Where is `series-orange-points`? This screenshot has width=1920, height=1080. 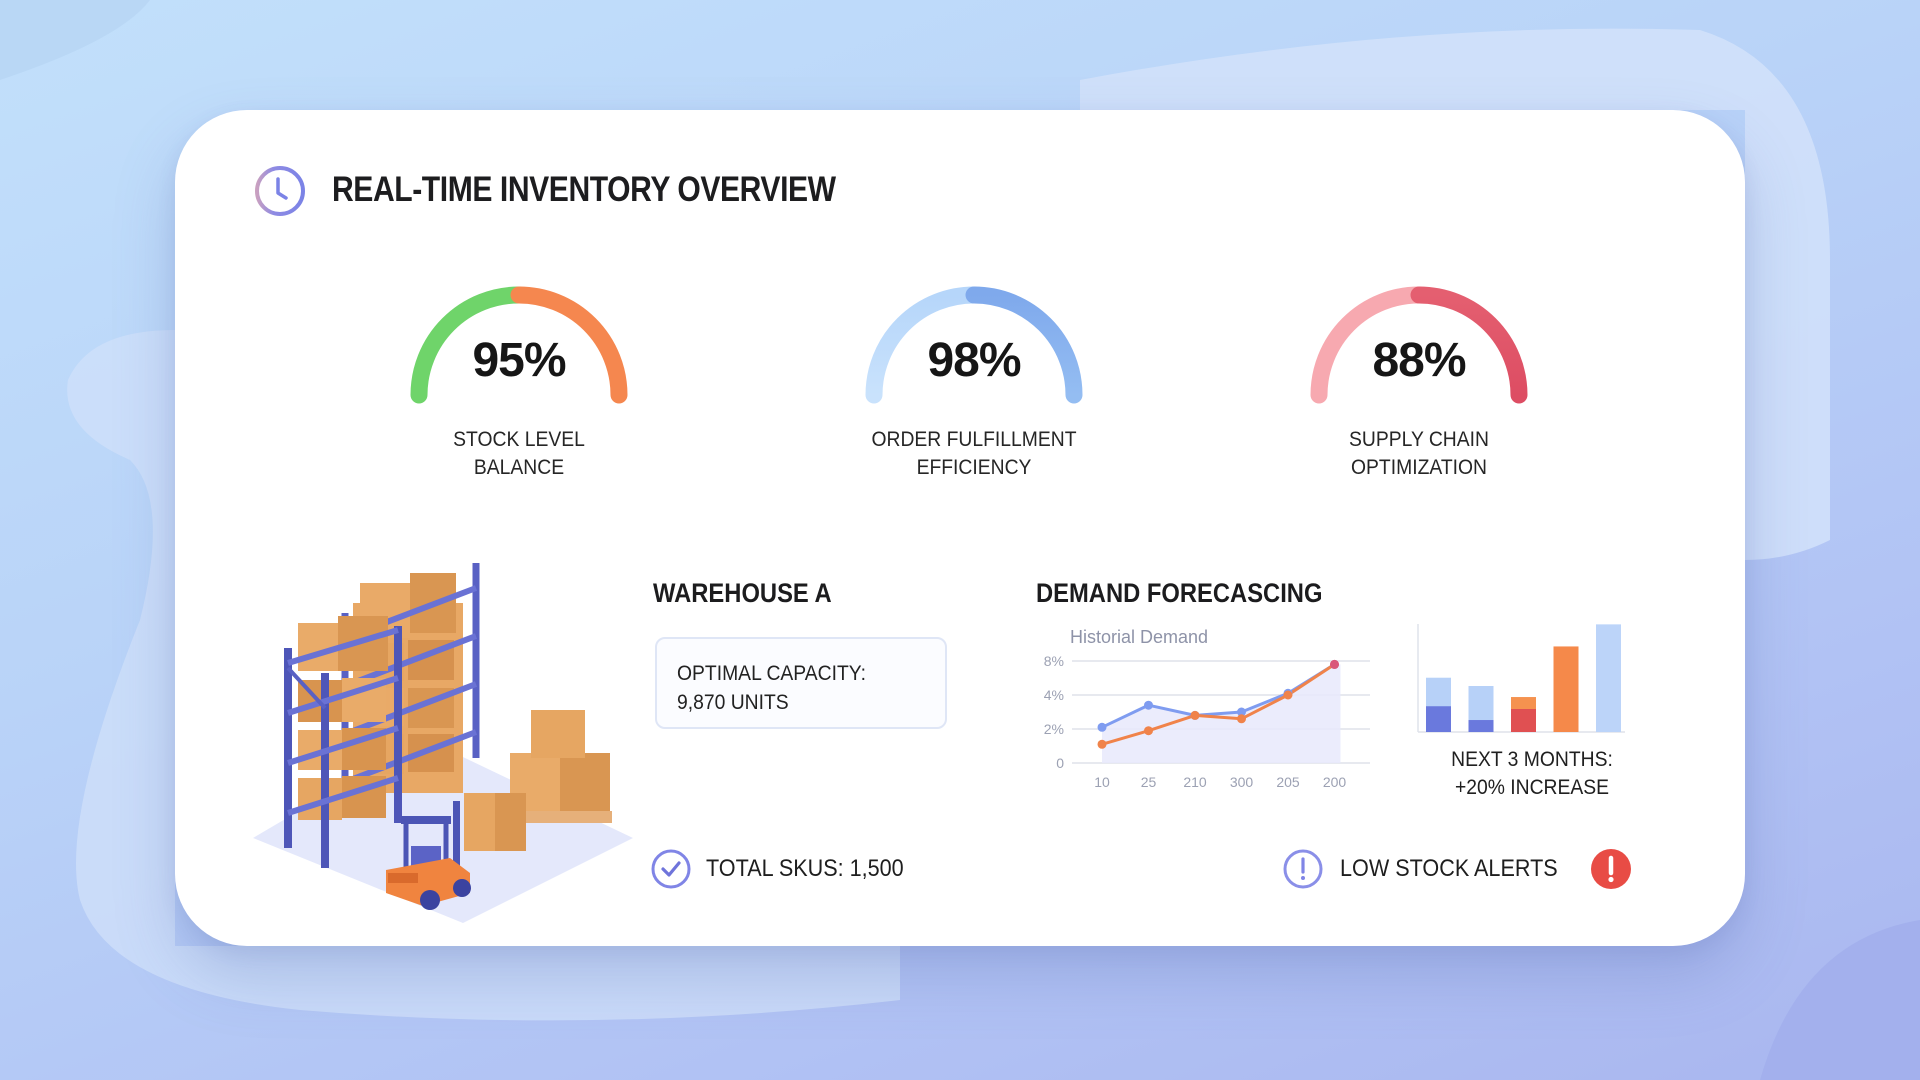 series-orange-points is located at coordinates (1218, 704).